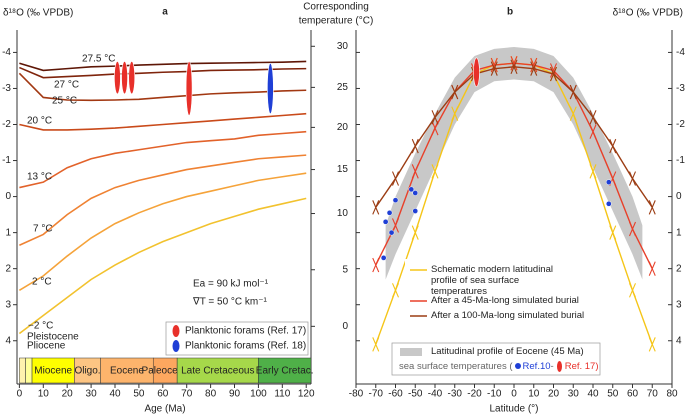 The height and width of the screenshot is (417, 685). What do you see at coordinates (39, 121) in the screenshot?
I see `isotherm-label: 20 °C` at bounding box center [39, 121].